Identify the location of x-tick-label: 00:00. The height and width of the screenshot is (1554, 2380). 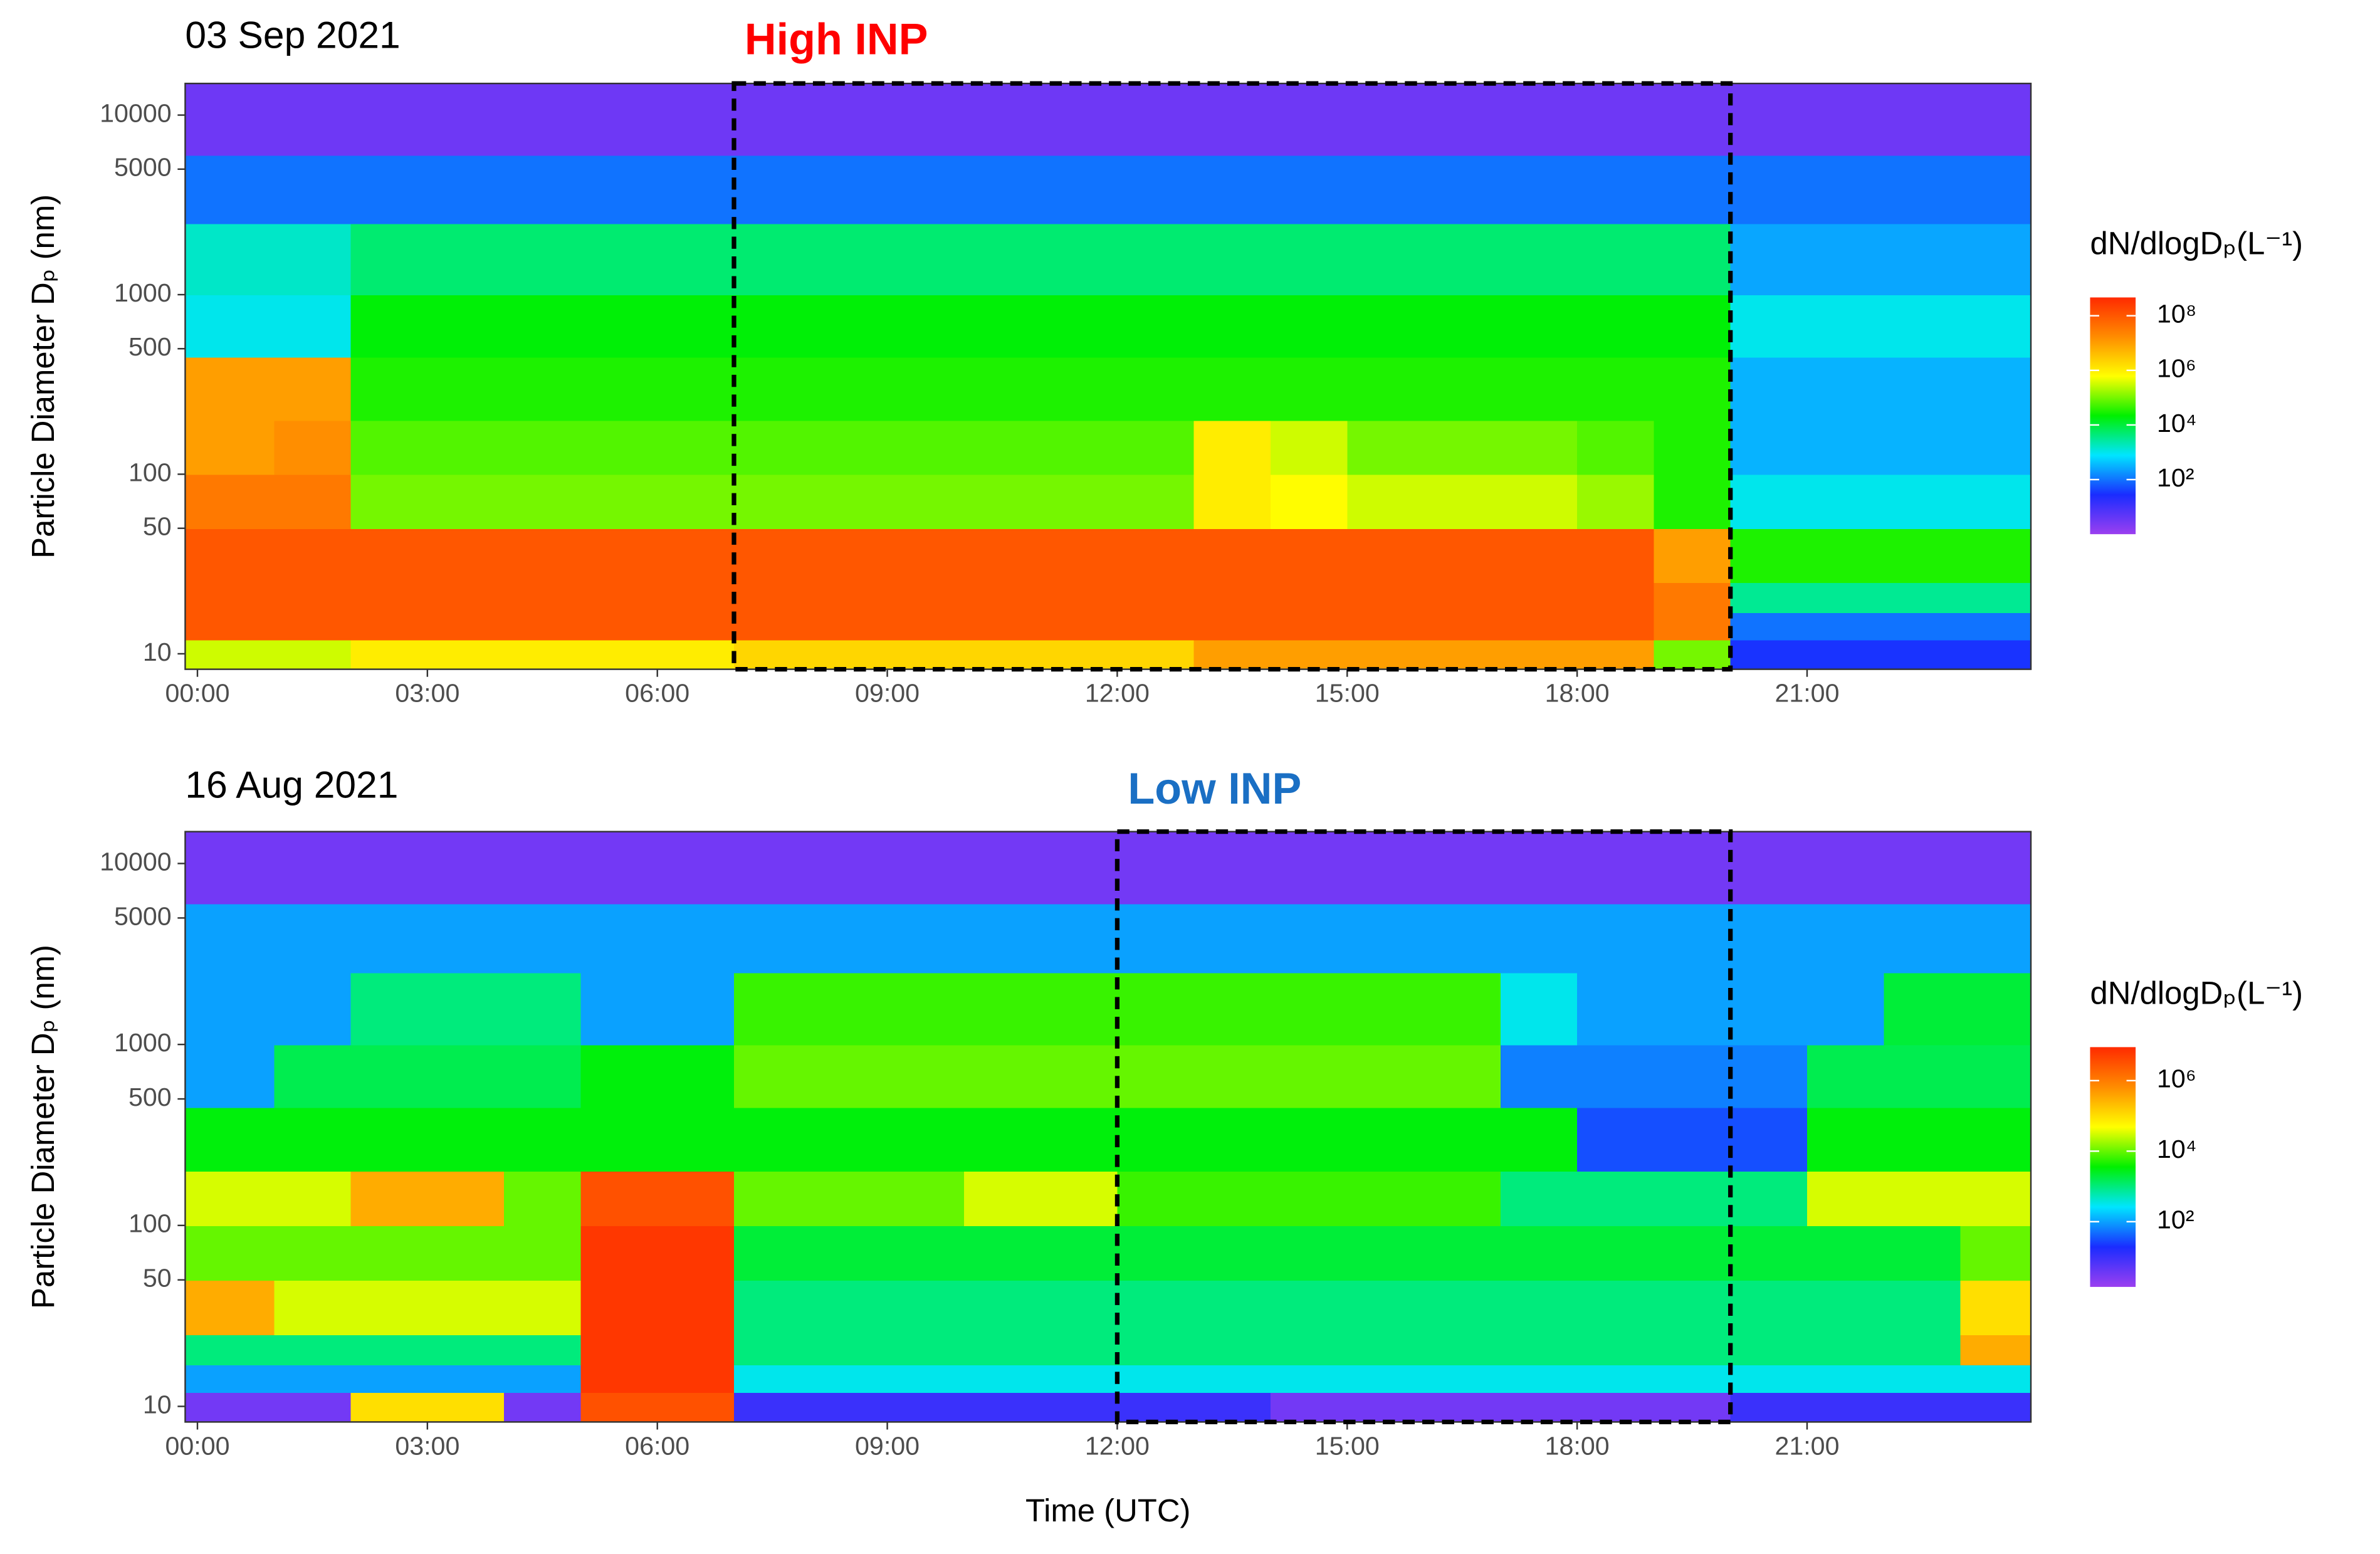
(197, 1446).